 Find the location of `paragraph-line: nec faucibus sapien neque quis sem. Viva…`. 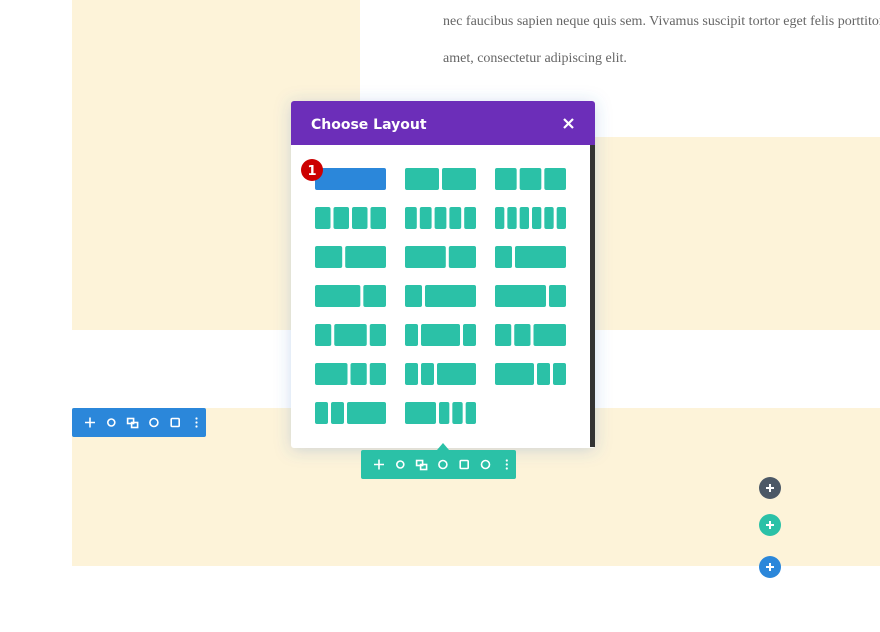

paragraph-line: nec faucibus sapien neque quis sem. Viva… is located at coordinates (661, 21).